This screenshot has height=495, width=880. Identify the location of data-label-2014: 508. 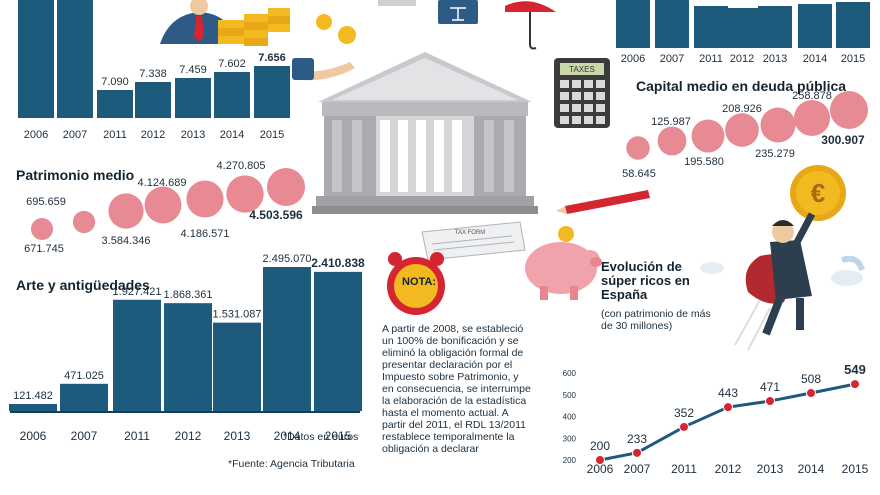
(811, 379).